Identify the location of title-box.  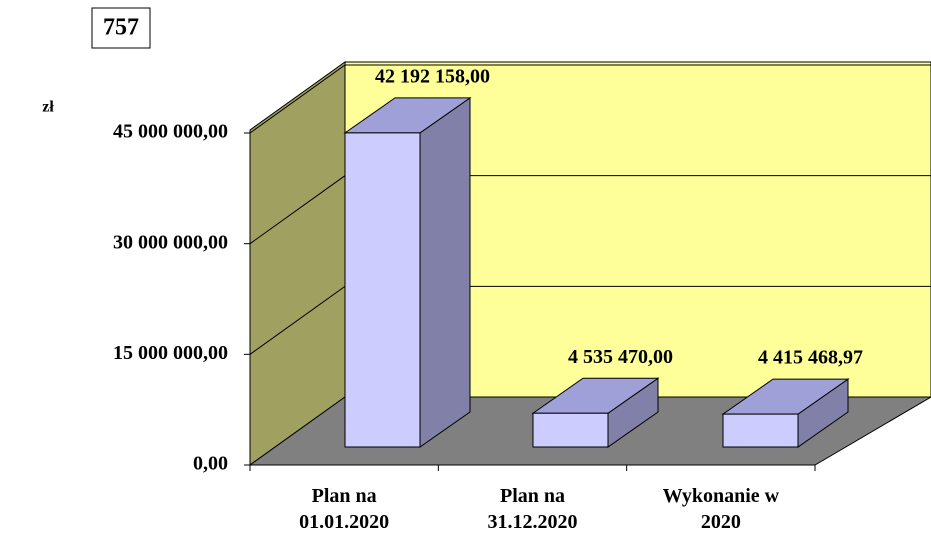
(121, 28).